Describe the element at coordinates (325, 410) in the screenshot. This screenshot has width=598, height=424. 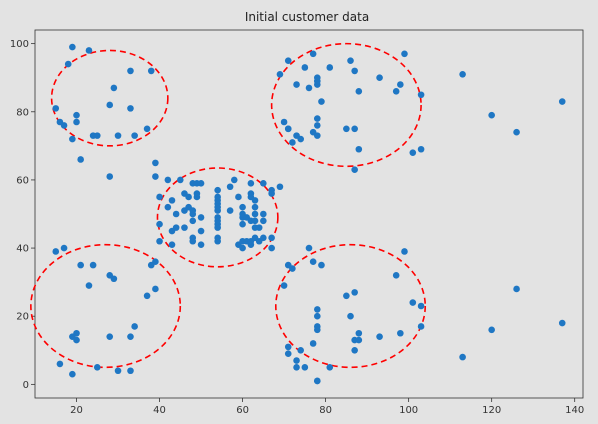
I see `x-tick-label: 80` at that location.